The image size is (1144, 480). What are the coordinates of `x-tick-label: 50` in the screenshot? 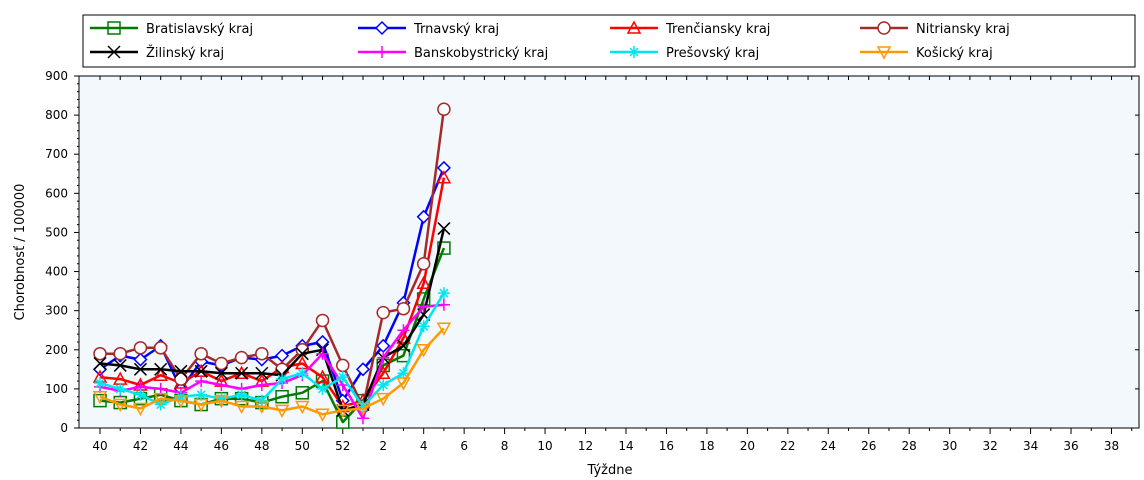 It's located at (302, 446).